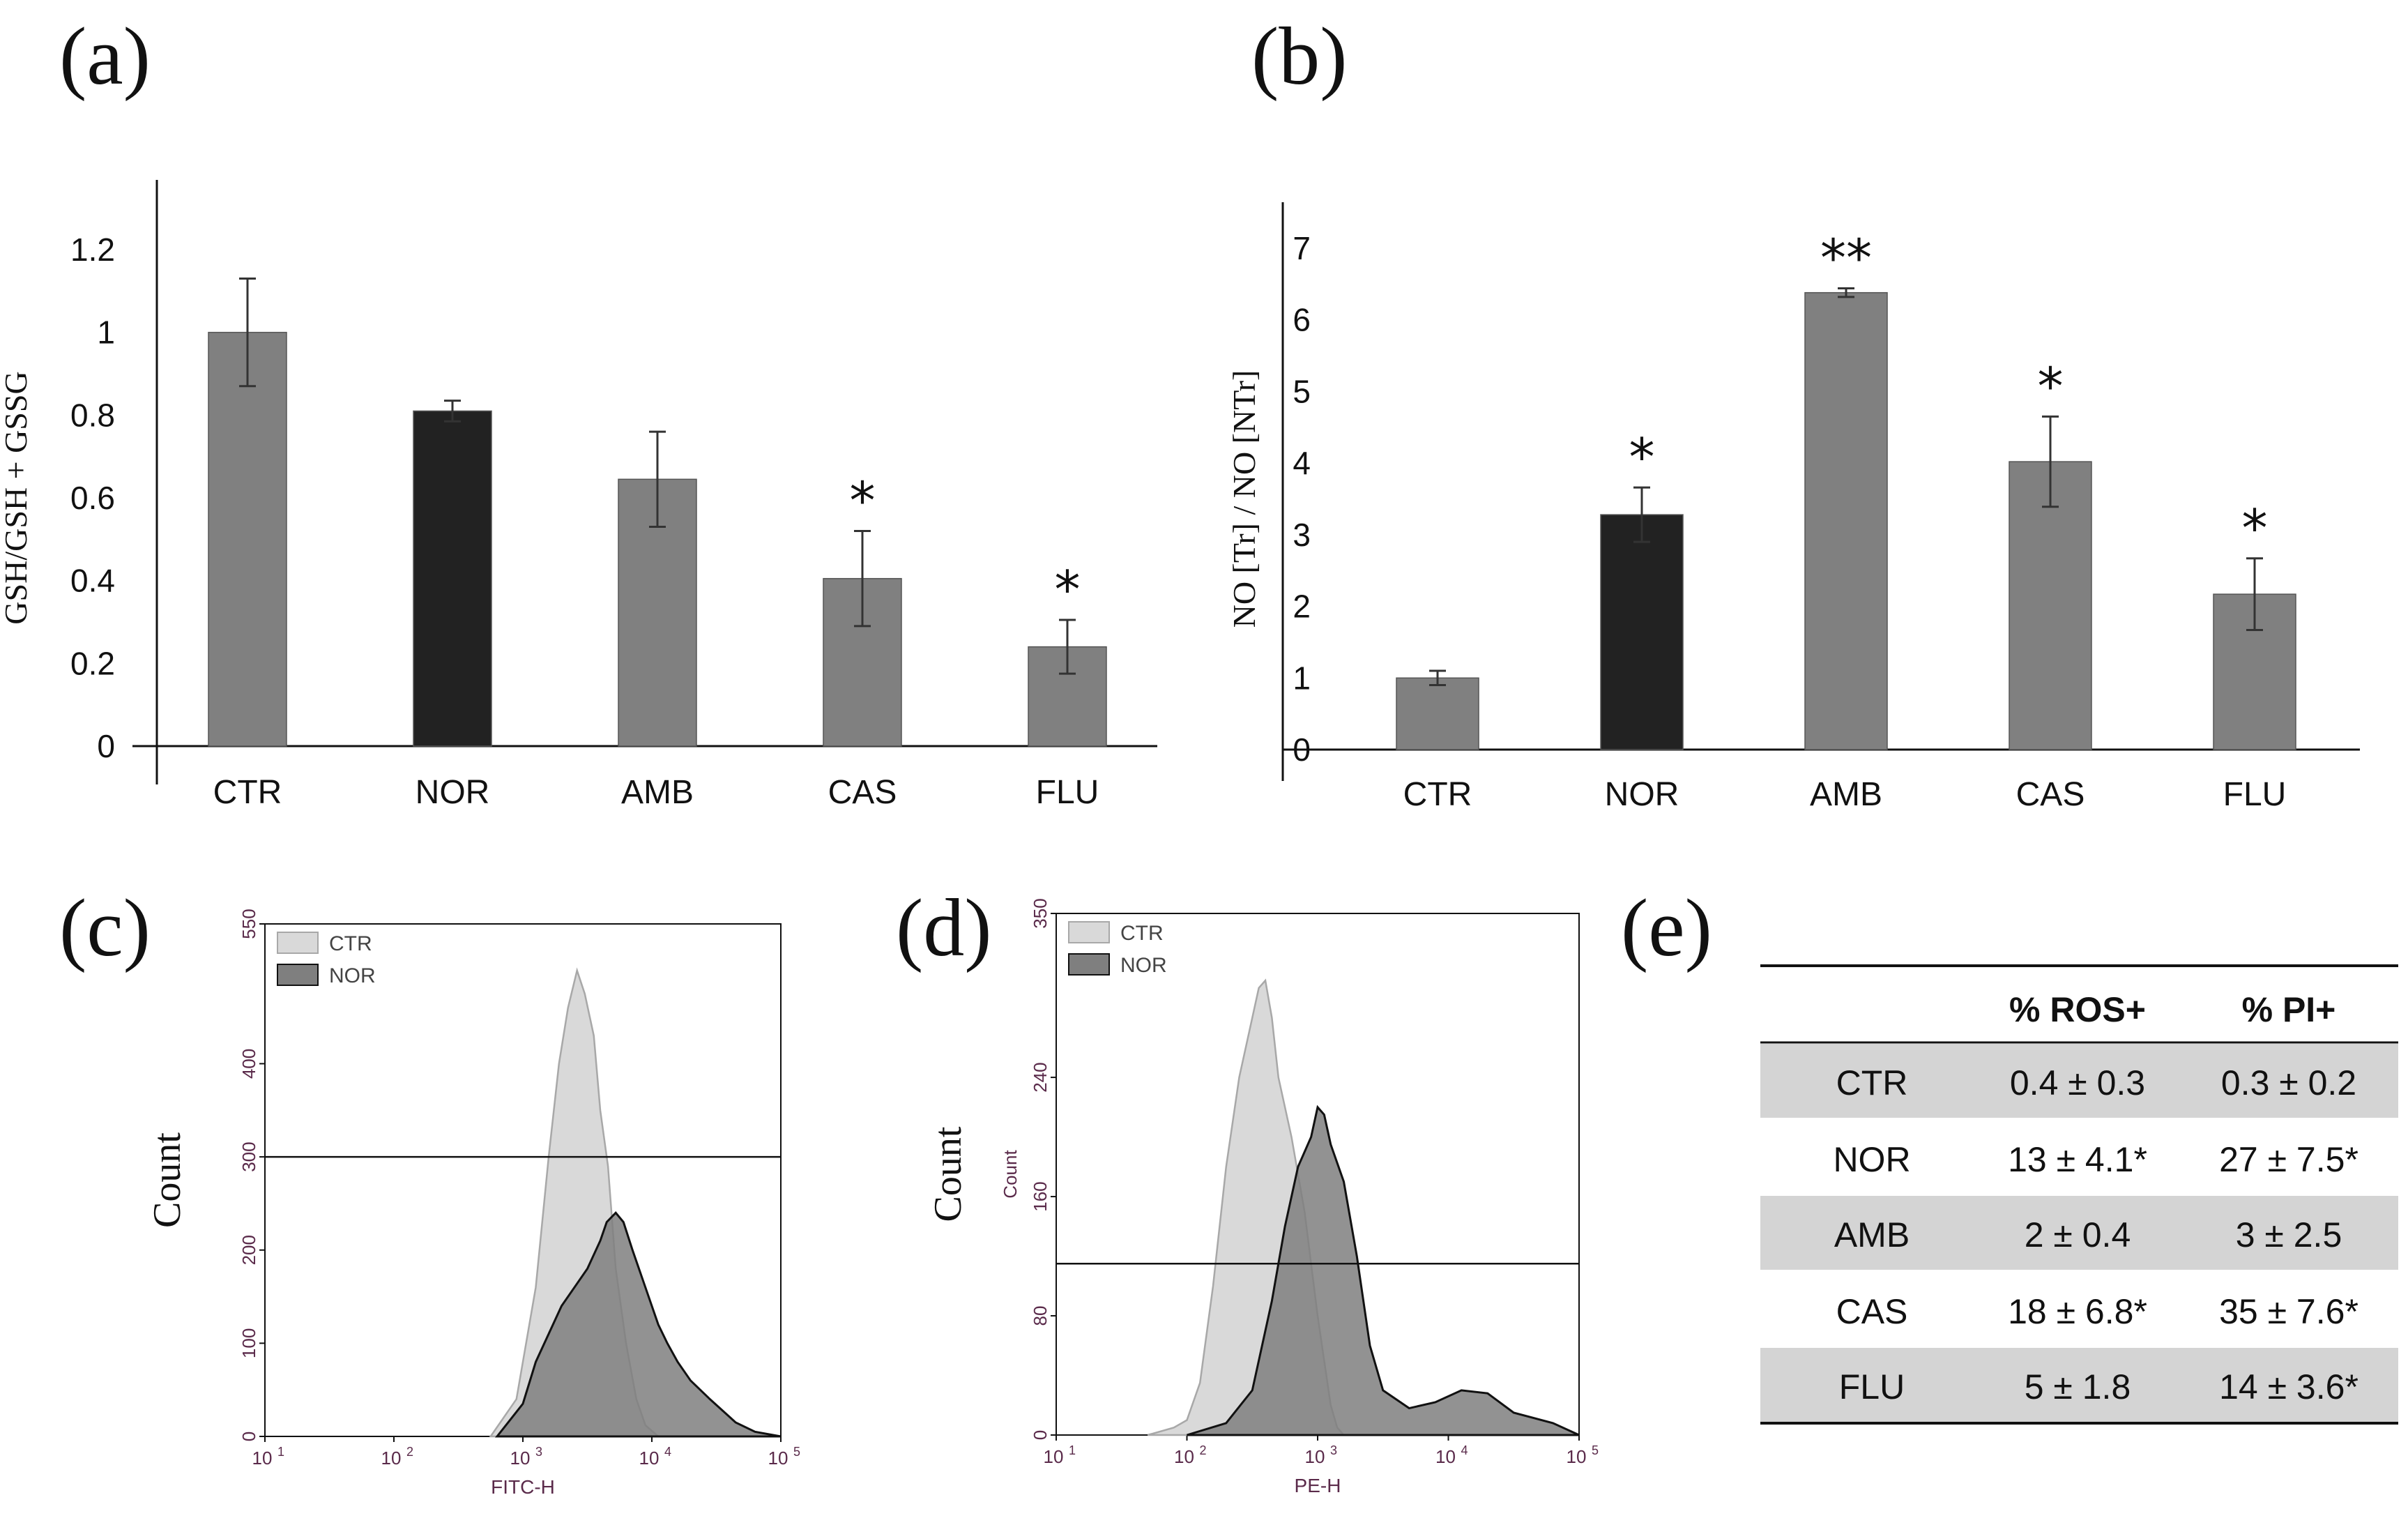 This screenshot has height=1518, width=2408. I want to click on table-cell-pi: 35 ± 7.6*, so click(2289, 1311).